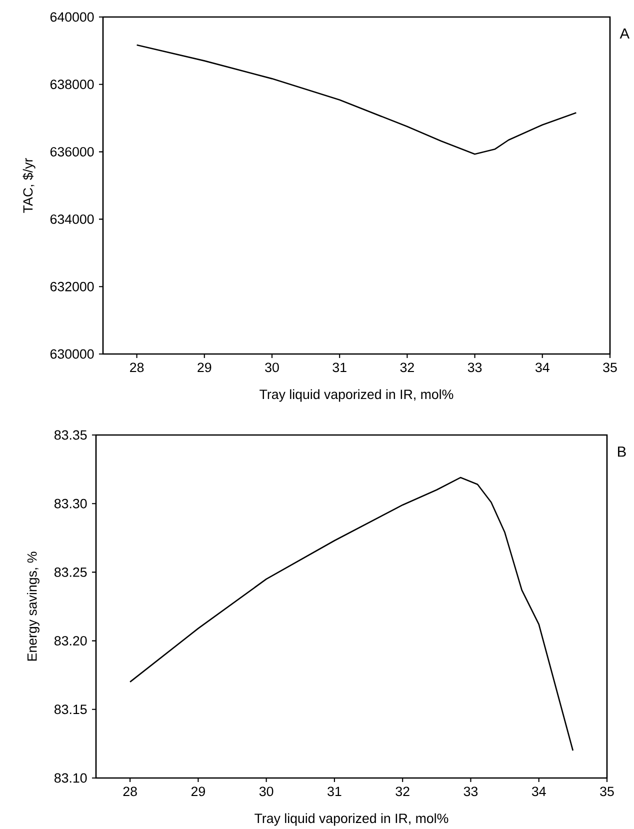 The image size is (634, 829). What do you see at coordinates (72, 219) in the screenshot?
I see `y-tick-label: 634000` at bounding box center [72, 219].